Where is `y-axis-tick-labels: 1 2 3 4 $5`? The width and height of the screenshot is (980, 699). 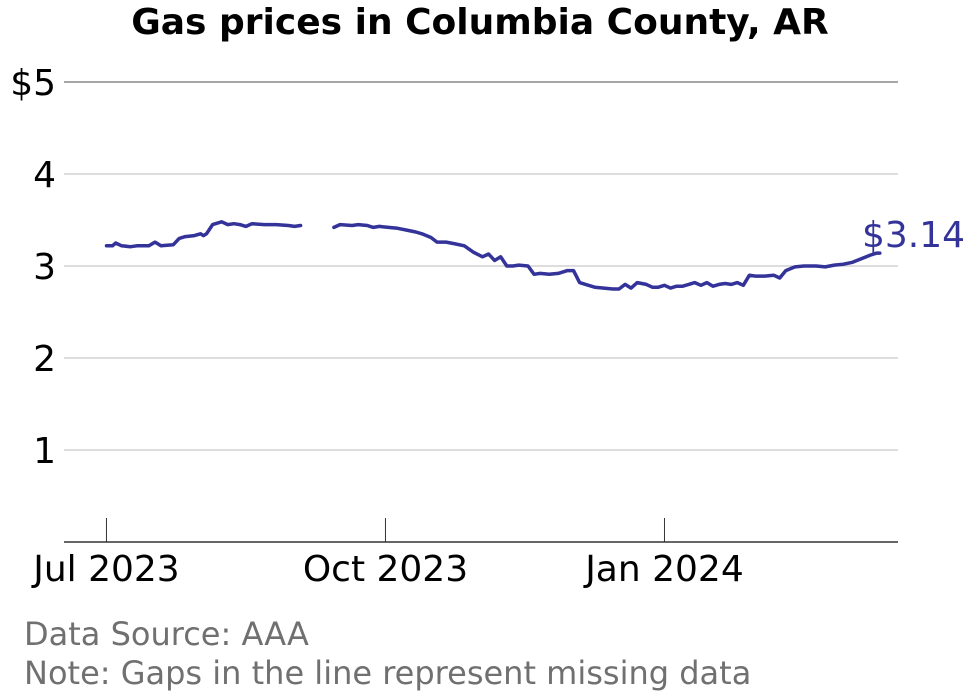
y-axis-tick-labels: 1 2 3 4 $5 is located at coordinates (33, 267).